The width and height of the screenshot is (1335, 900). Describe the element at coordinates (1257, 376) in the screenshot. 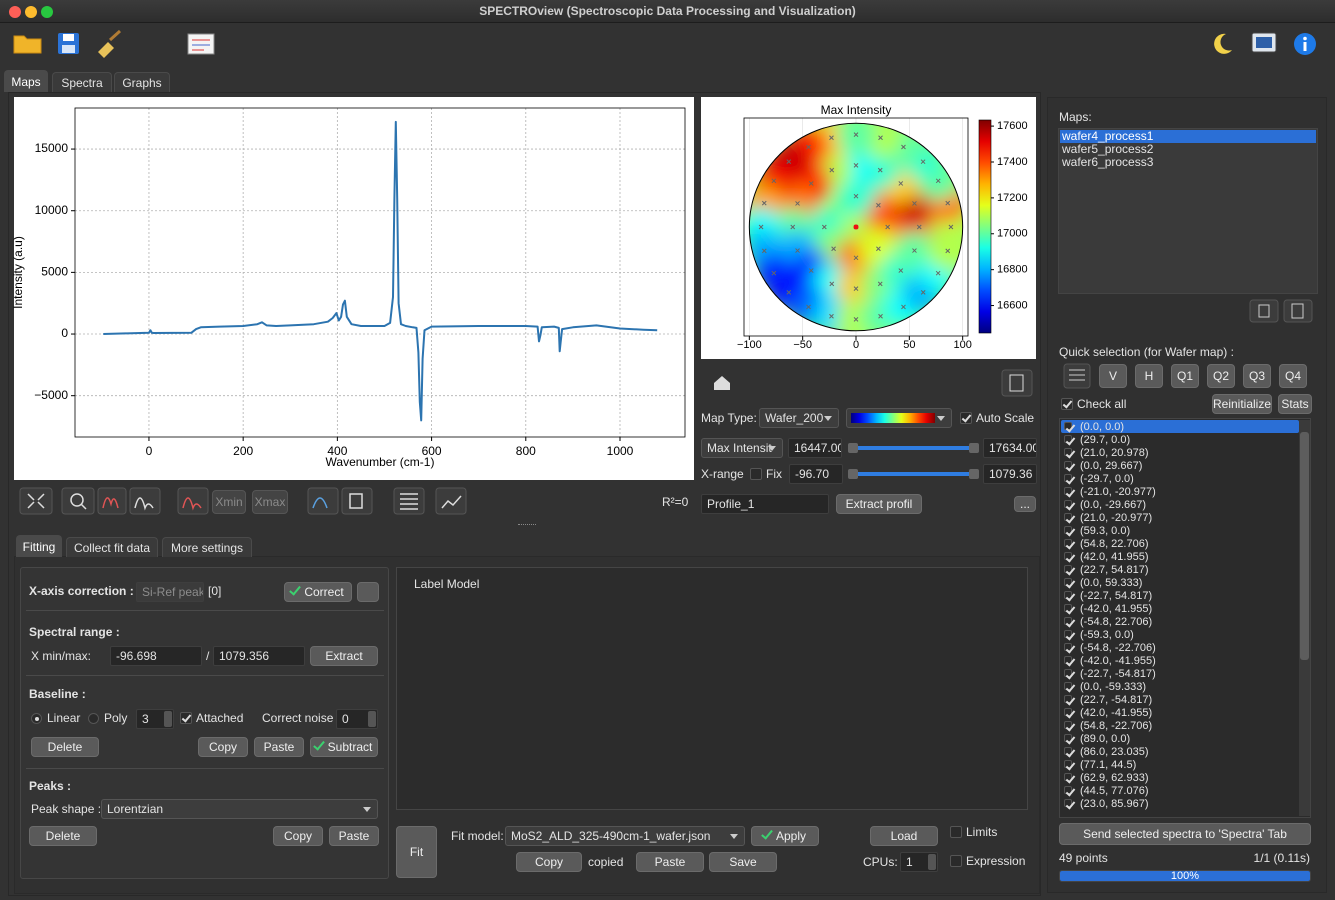

I see `button: Q3` at that location.